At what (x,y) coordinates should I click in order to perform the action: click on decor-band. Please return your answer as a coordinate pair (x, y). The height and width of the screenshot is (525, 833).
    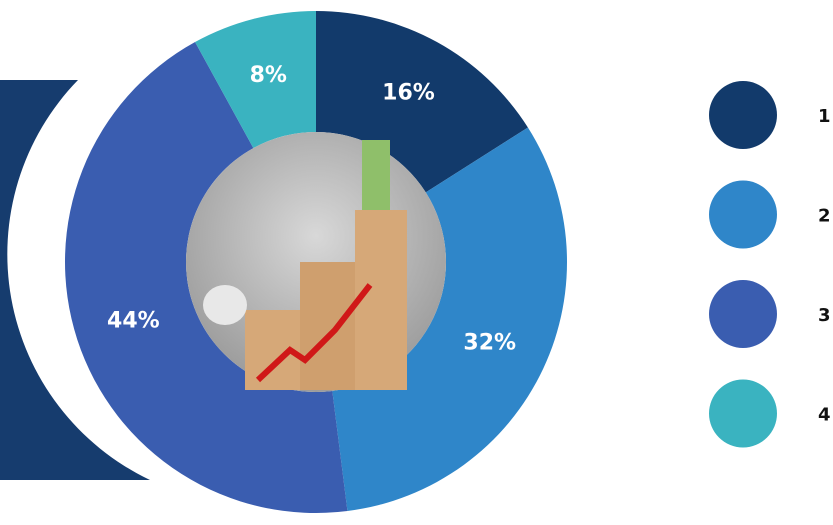
    Looking at the image, I should click on (75, 280).